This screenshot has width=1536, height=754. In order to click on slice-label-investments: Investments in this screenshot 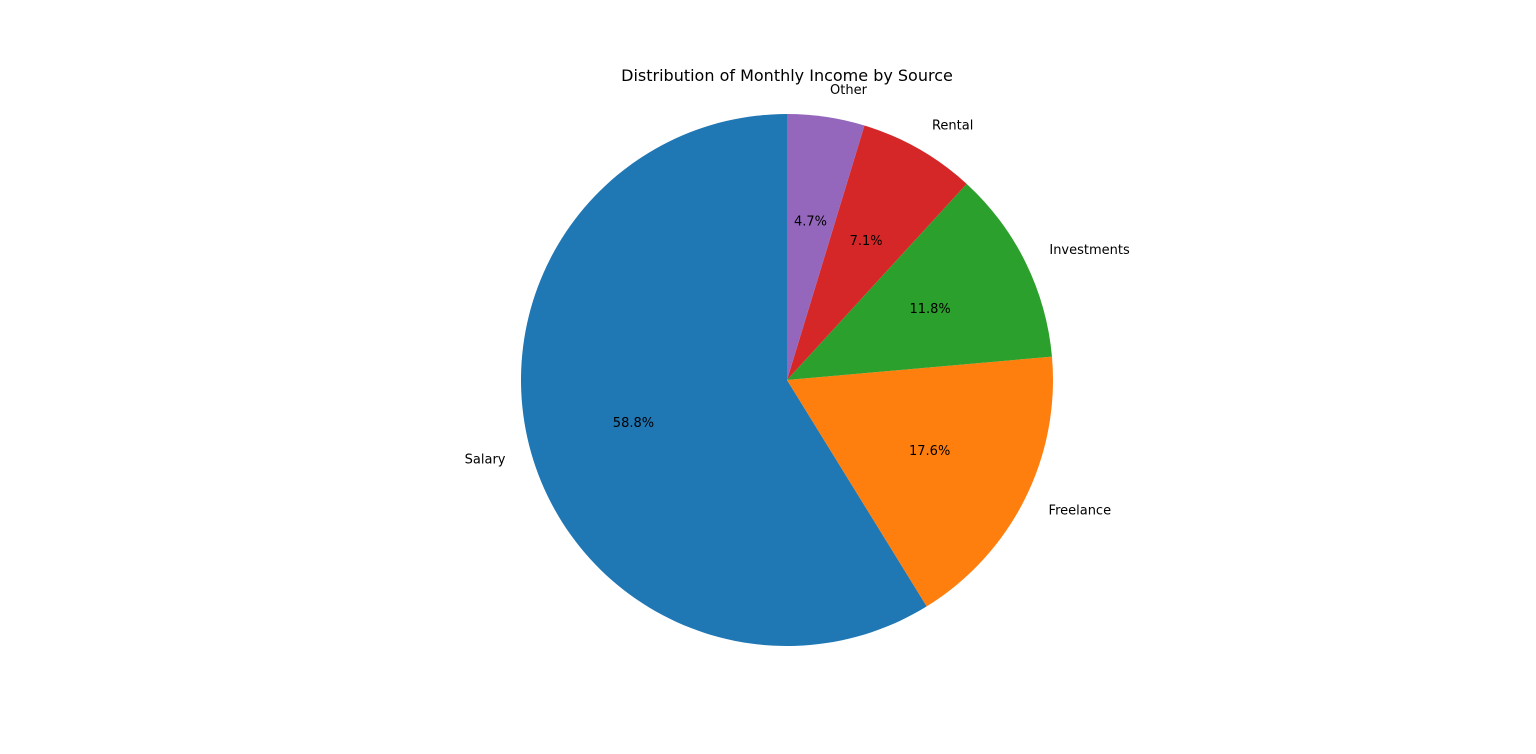, I will do `click(1089, 250)`.